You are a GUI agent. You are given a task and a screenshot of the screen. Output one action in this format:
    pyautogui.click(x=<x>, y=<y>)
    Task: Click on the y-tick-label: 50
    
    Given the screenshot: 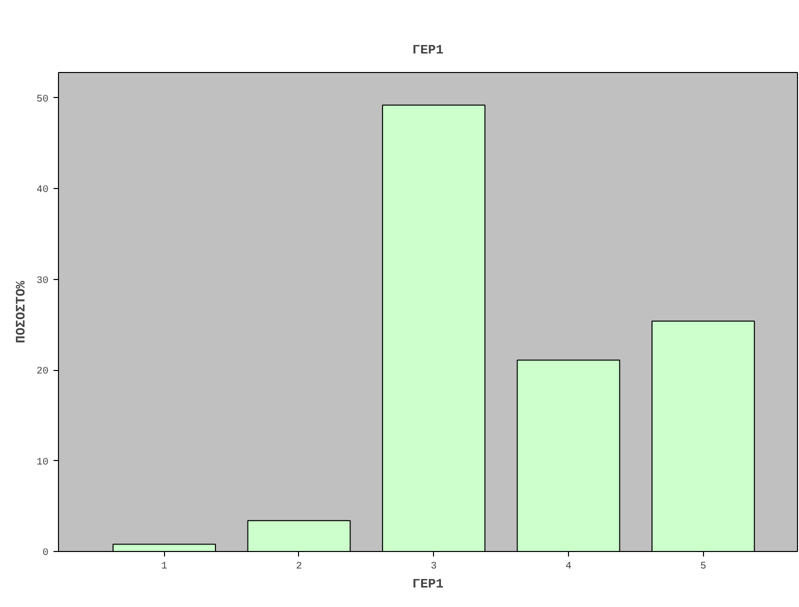 What is the action you would take?
    pyautogui.click(x=42, y=100)
    